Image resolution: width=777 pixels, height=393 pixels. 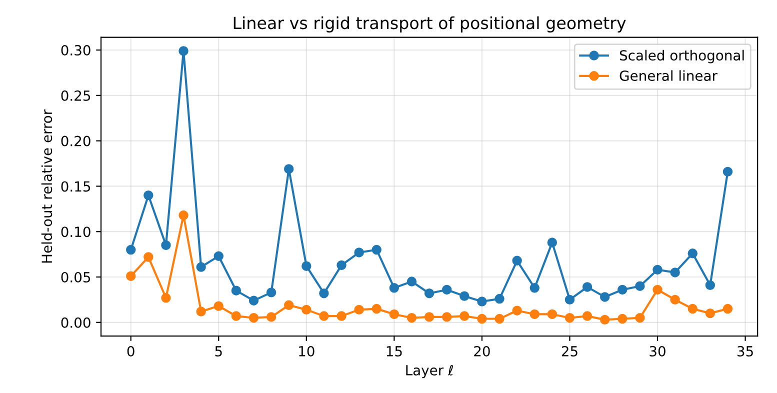 I want to click on y-tick-label: 0.20, so click(x=75, y=141).